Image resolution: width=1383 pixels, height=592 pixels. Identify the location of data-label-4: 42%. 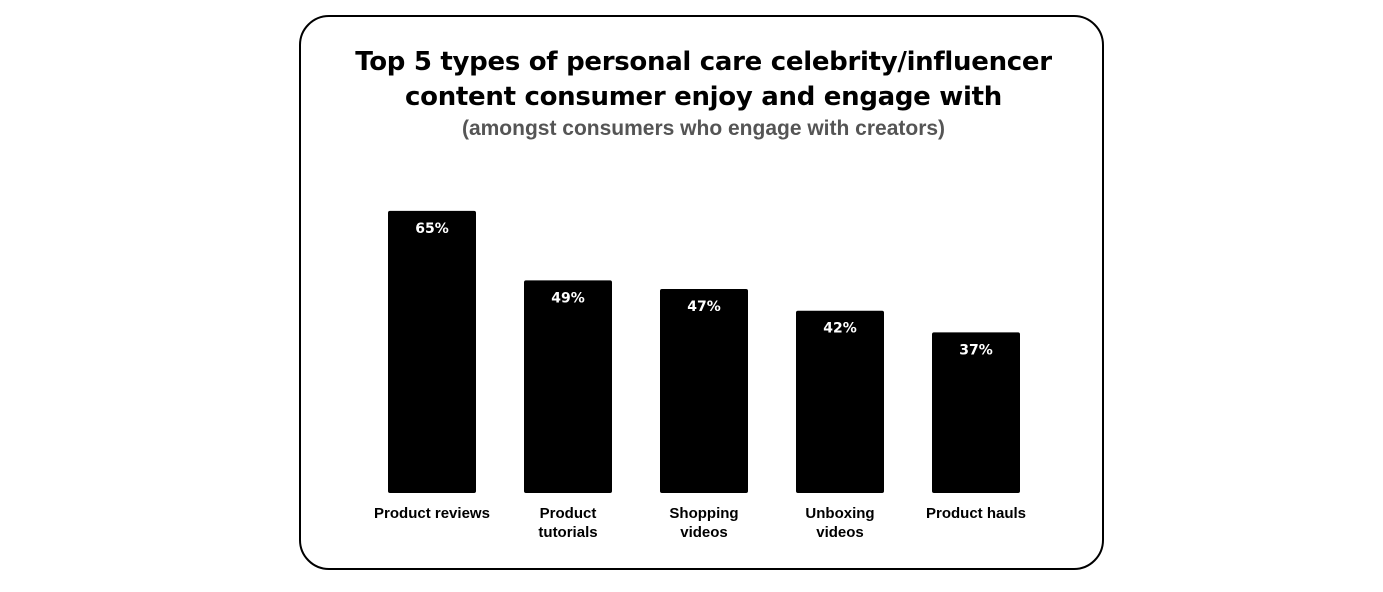
(840, 329).